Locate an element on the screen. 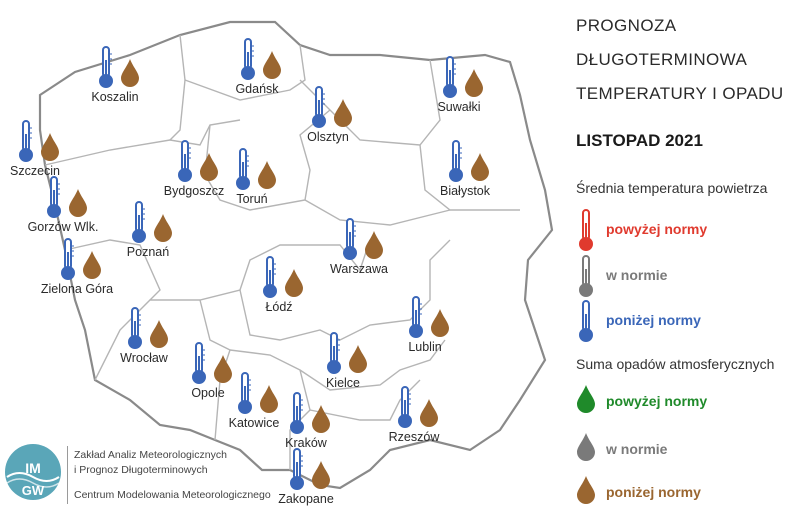 The image size is (800, 518). city-name: Zakopane is located at coordinates (306, 499).